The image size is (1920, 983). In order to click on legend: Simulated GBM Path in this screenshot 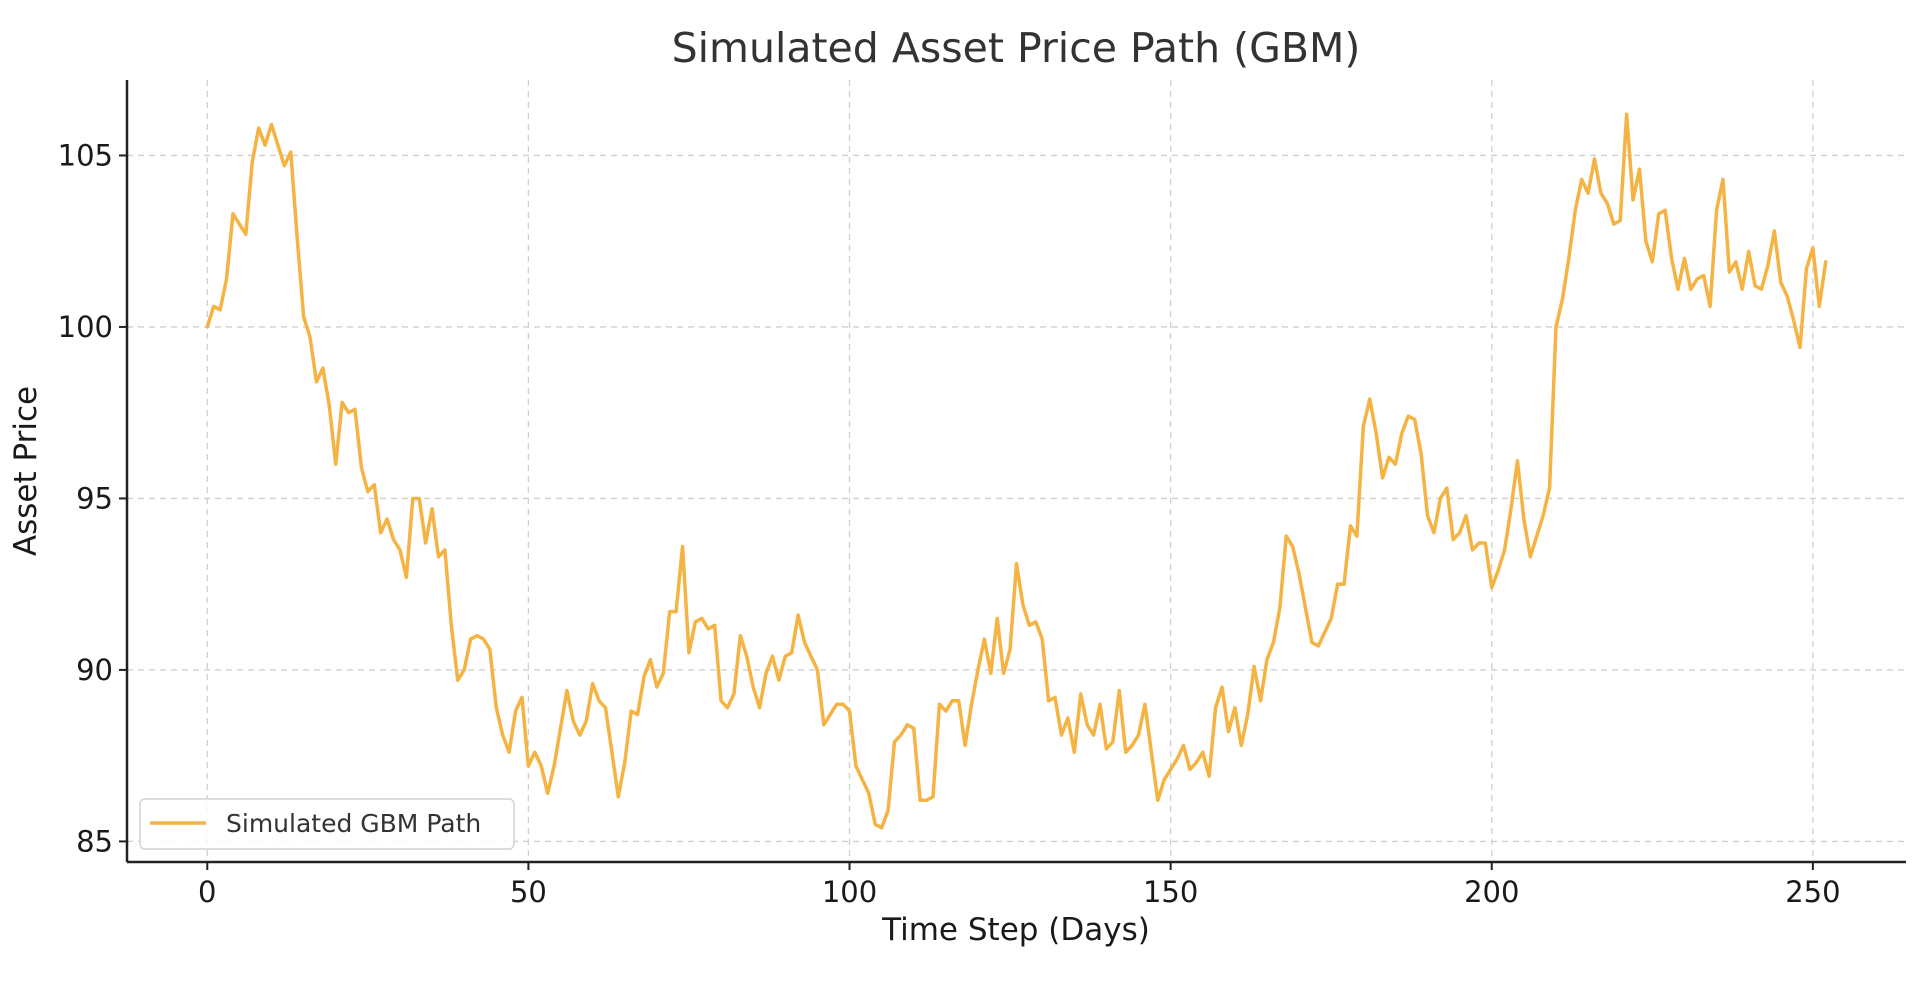, I will do `click(327, 824)`.